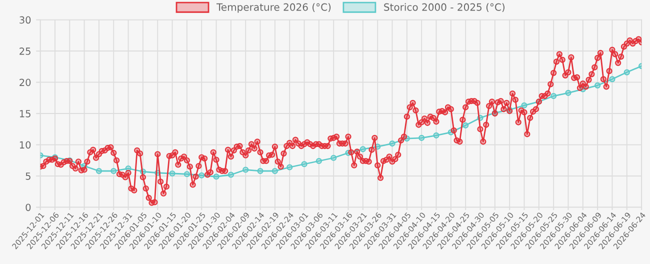  Describe the element at coordinates (273, 8) in the screenshot. I see `legend-label: Temperature 2026 (°C)` at that location.